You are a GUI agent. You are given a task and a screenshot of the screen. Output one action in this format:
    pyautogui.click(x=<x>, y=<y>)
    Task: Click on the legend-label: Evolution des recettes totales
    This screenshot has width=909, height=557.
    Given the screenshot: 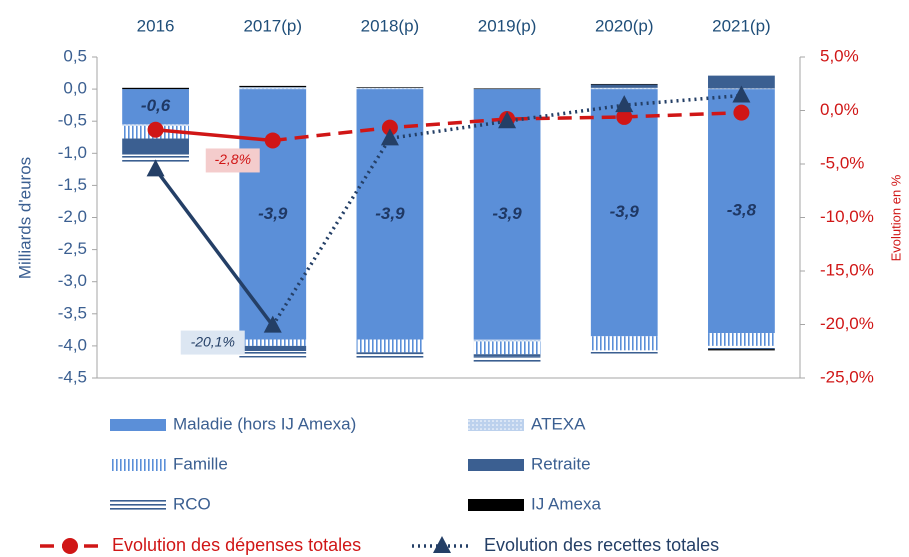 What is the action you would take?
    pyautogui.click(x=601, y=545)
    